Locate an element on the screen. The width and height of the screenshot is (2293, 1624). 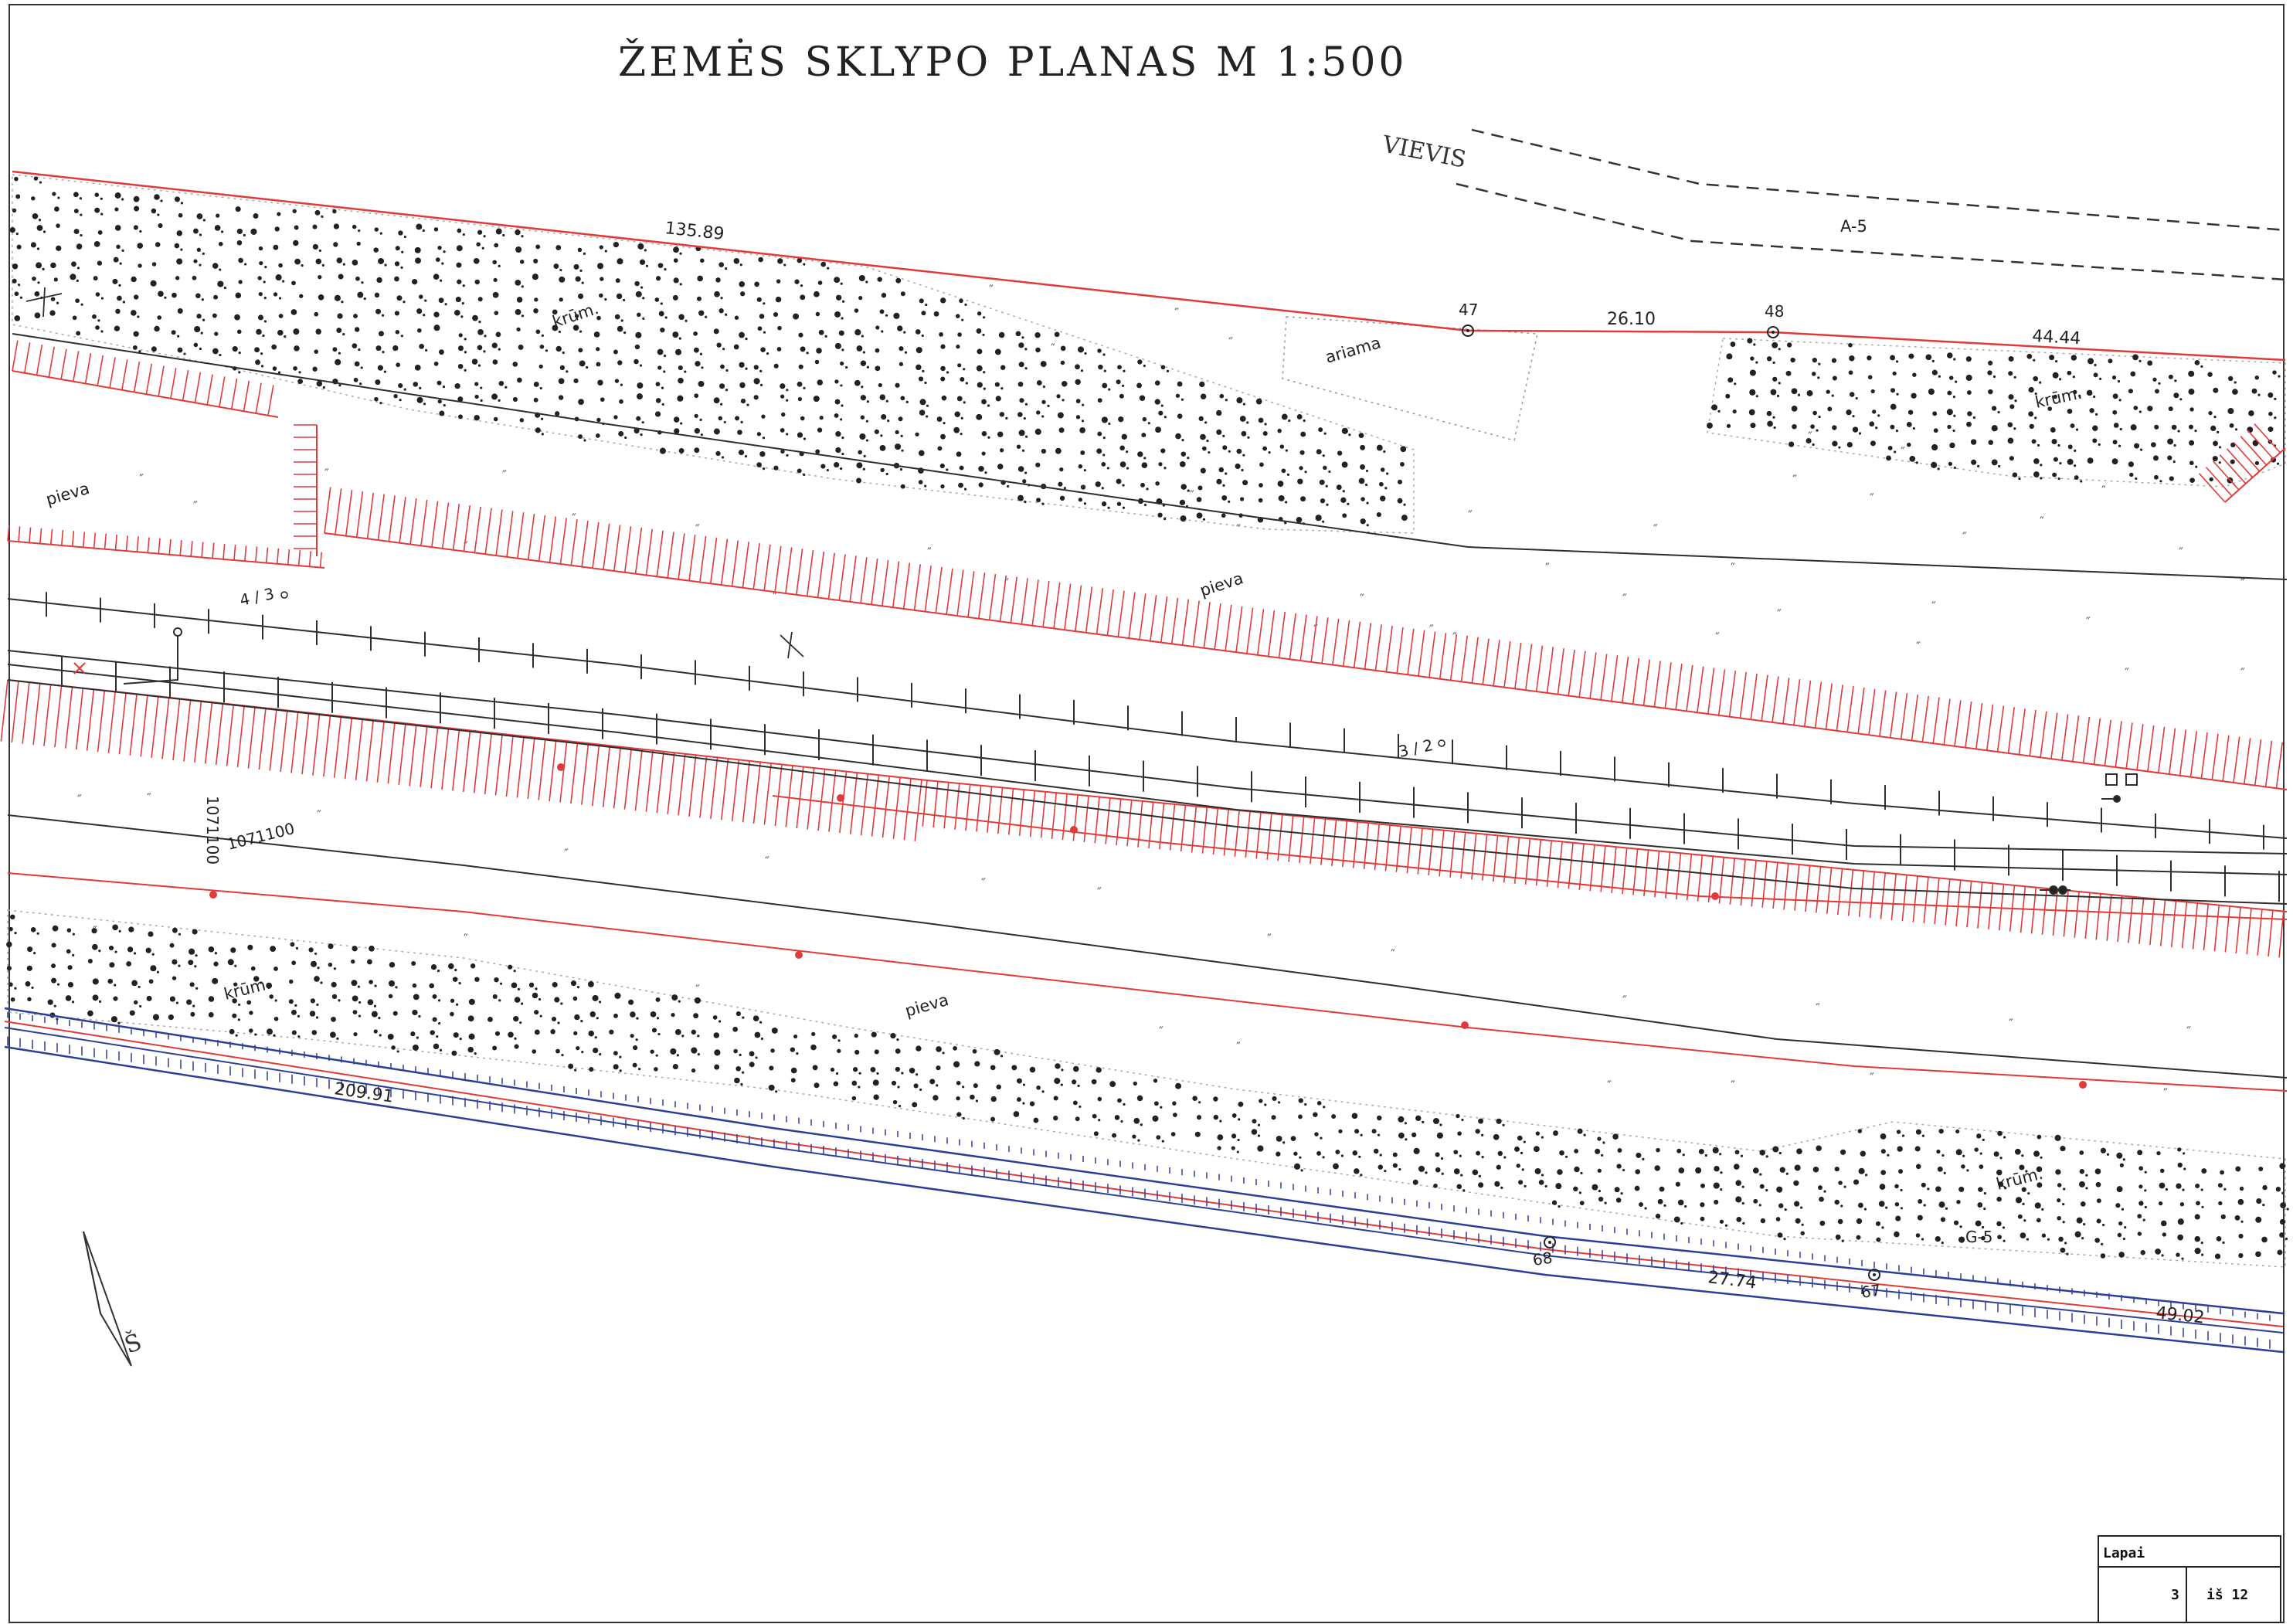
road-a5 is located at coordinates (1872, 204).